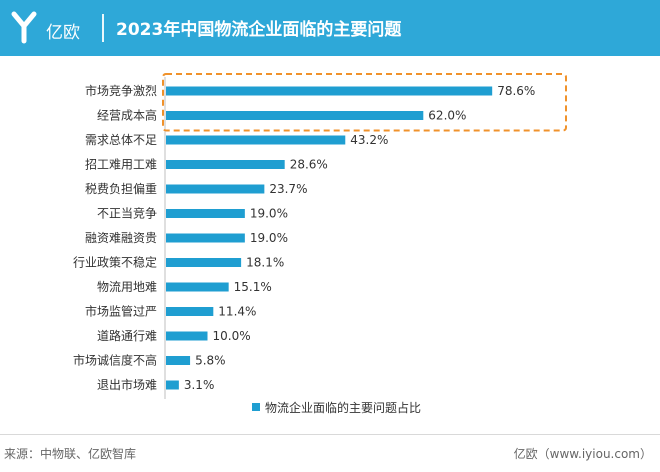 This screenshot has width=660, height=472. I want to click on value-label: 11.4%, so click(237, 312).